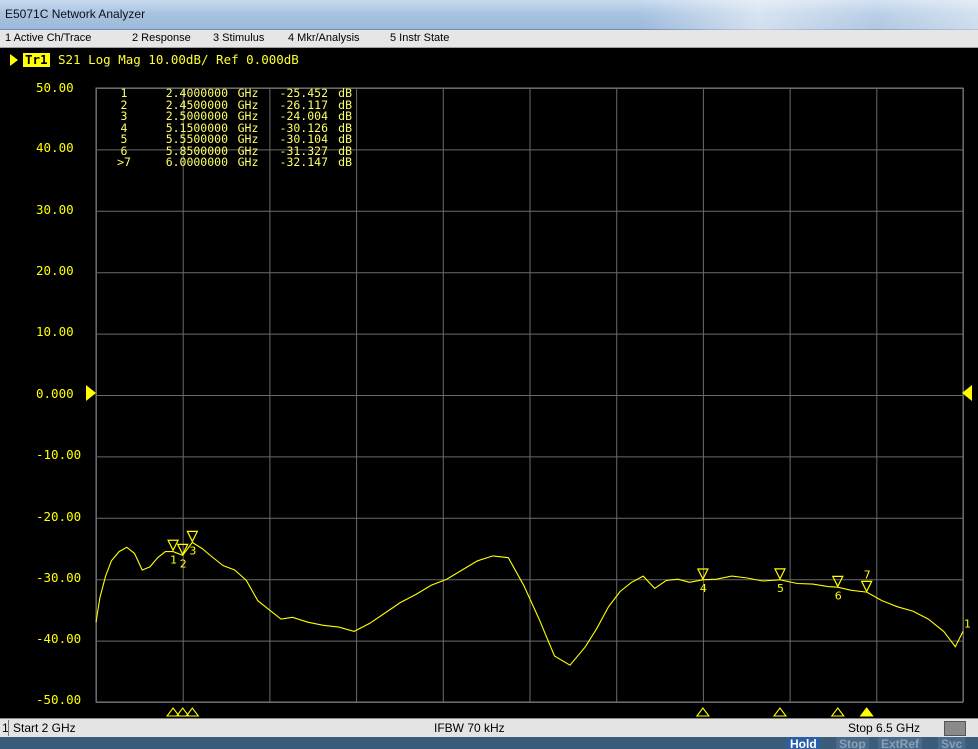 The image size is (978, 749). Describe the element at coordinates (234, 162) in the screenshot. I see `marker-row: >7 6.0000000 GHz -32.147 dB` at that location.